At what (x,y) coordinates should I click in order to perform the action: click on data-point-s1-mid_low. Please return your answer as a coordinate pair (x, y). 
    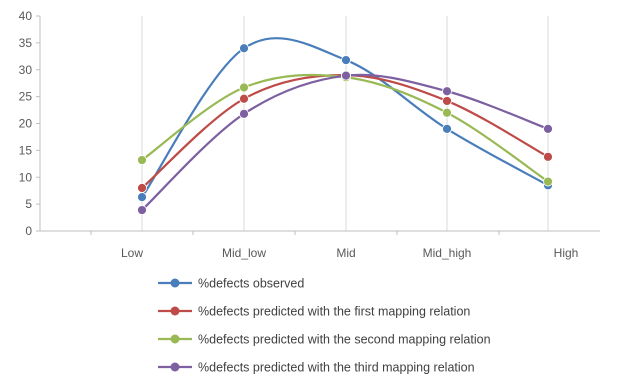
    Looking at the image, I should click on (244, 48).